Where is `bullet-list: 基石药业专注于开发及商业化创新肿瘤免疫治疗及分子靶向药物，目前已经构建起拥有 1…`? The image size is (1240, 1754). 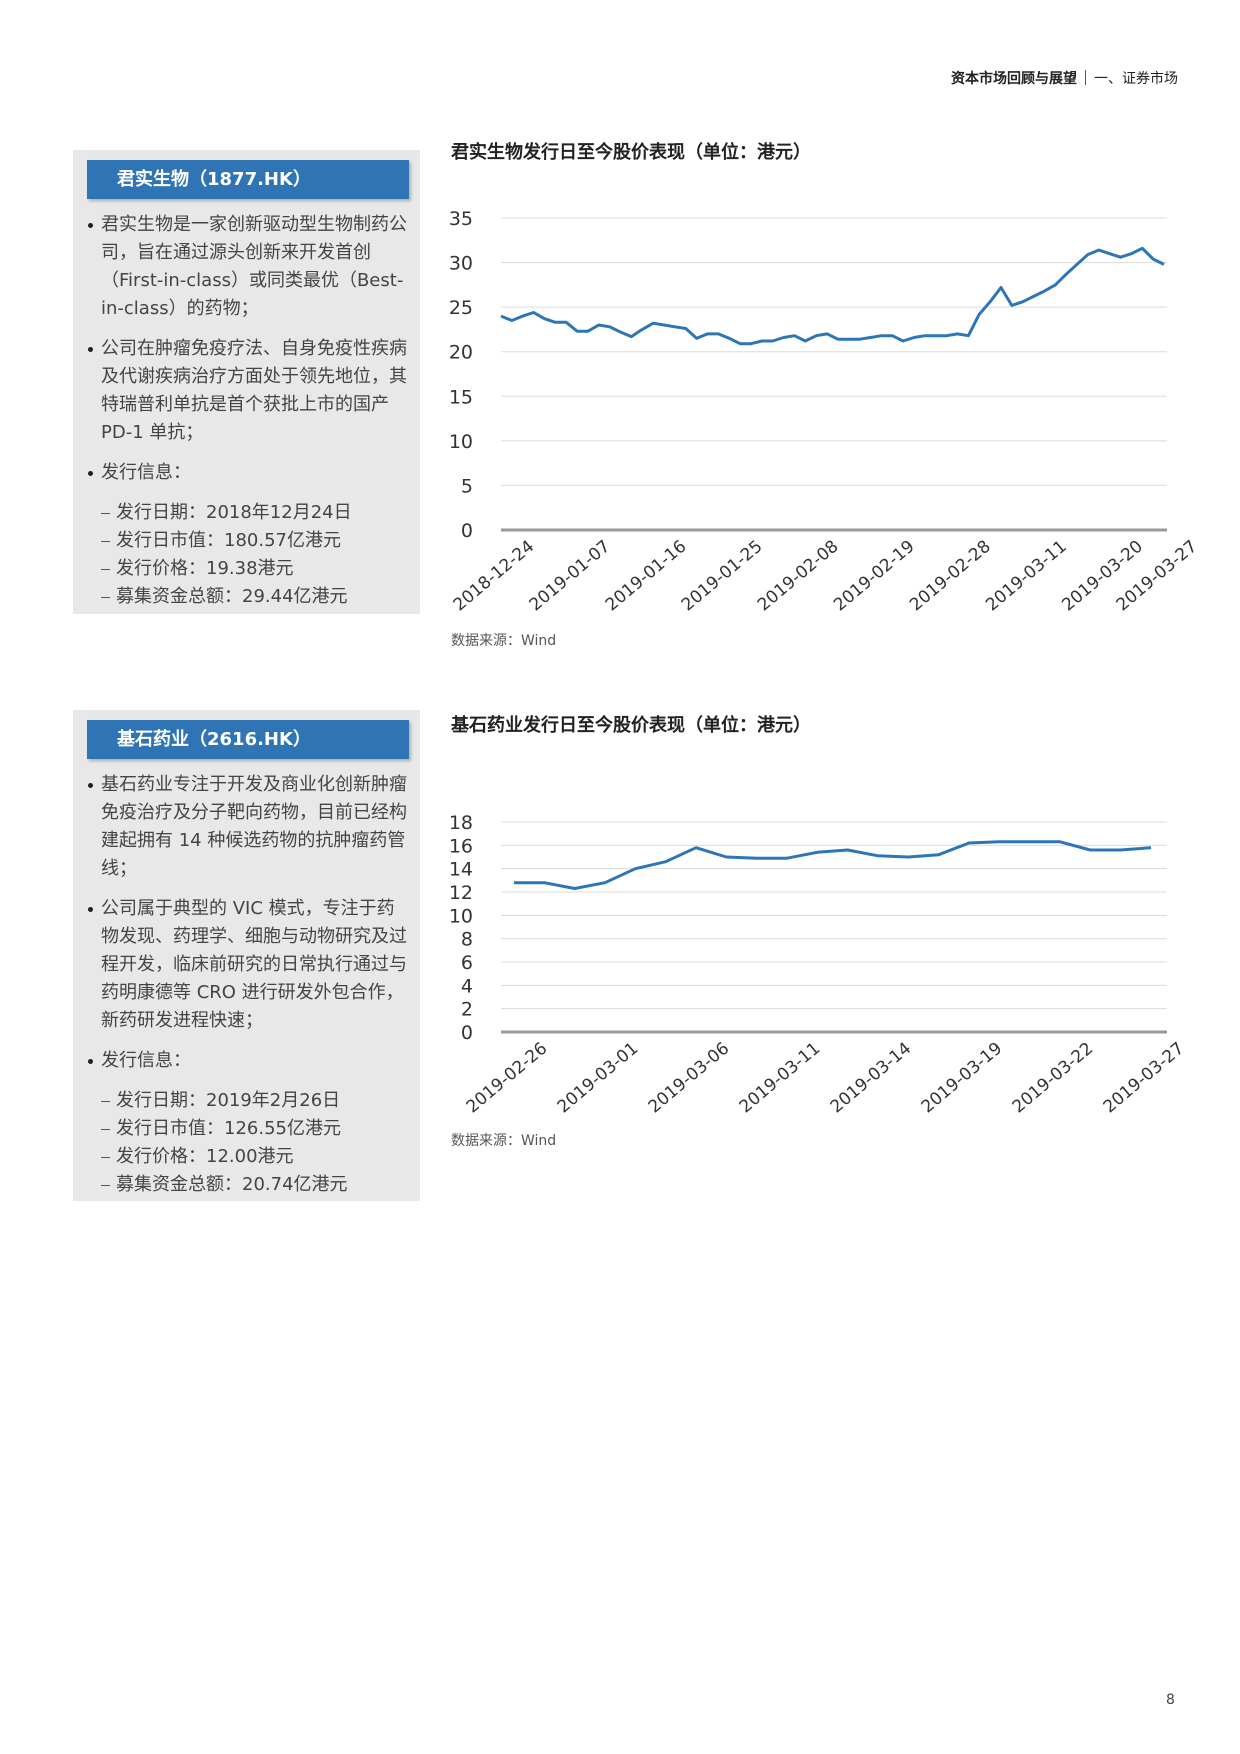
bullet-list: 基石药业专注于开发及商业化创新肿瘤免疫治疗及分子靶向药物，目前已经构建起拥有 1… is located at coordinates (246, 985).